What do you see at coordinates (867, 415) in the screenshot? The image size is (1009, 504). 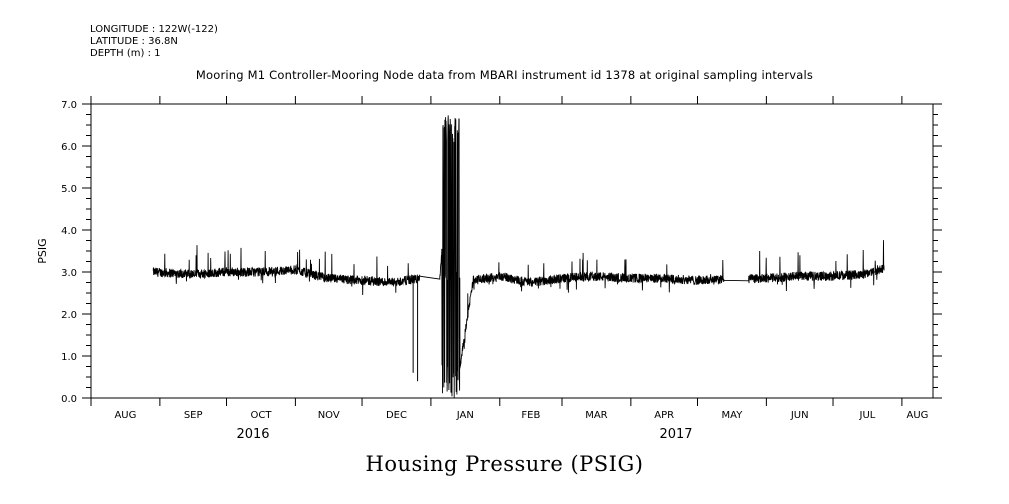 I see `x-month-label: JUL` at bounding box center [867, 415].